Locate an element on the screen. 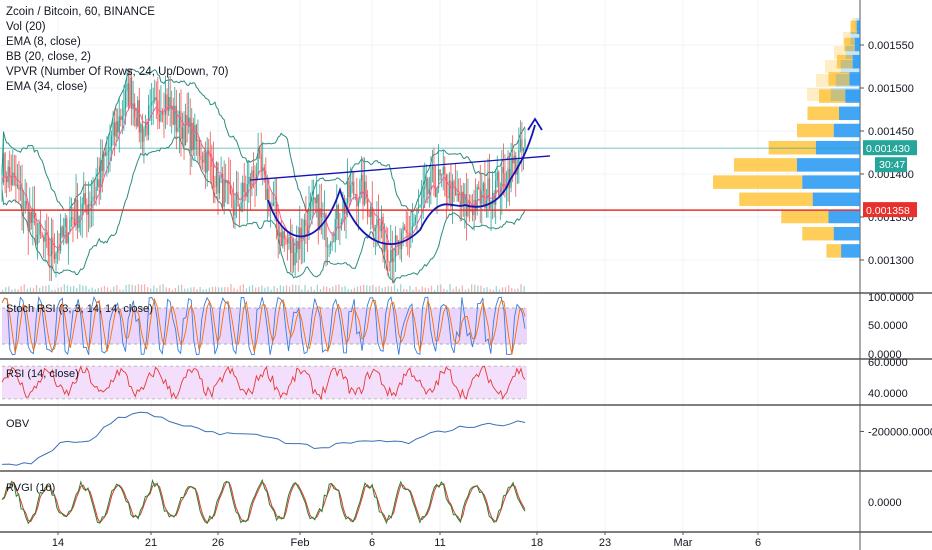 This screenshot has width=932, height=550. obv-line is located at coordinates (263, 438).